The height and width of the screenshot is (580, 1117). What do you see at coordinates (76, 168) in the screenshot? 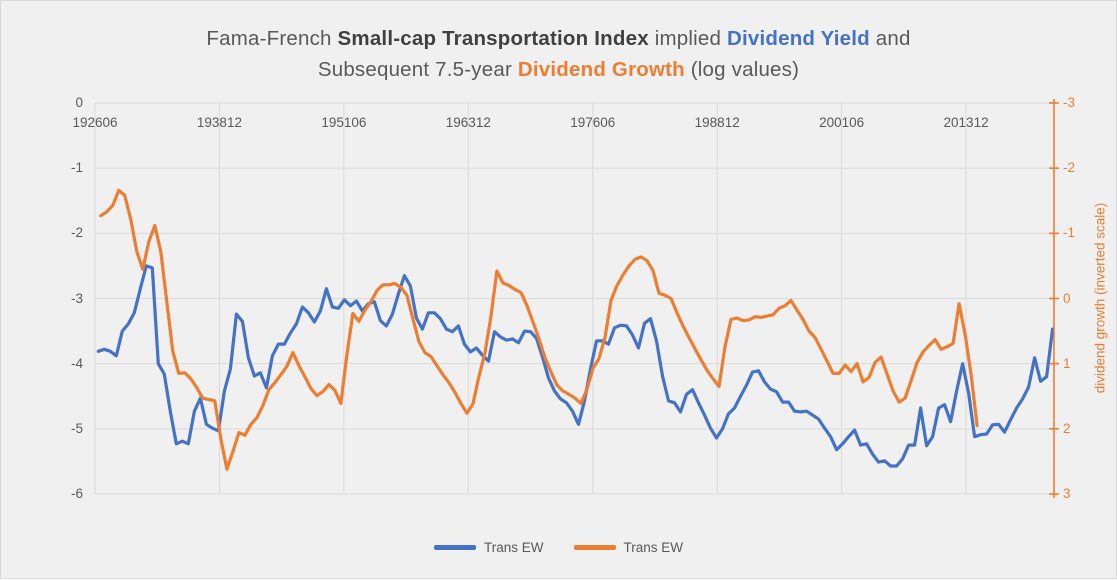
I see `y-left-tick-label: -1` at bounding box center [76, 168].